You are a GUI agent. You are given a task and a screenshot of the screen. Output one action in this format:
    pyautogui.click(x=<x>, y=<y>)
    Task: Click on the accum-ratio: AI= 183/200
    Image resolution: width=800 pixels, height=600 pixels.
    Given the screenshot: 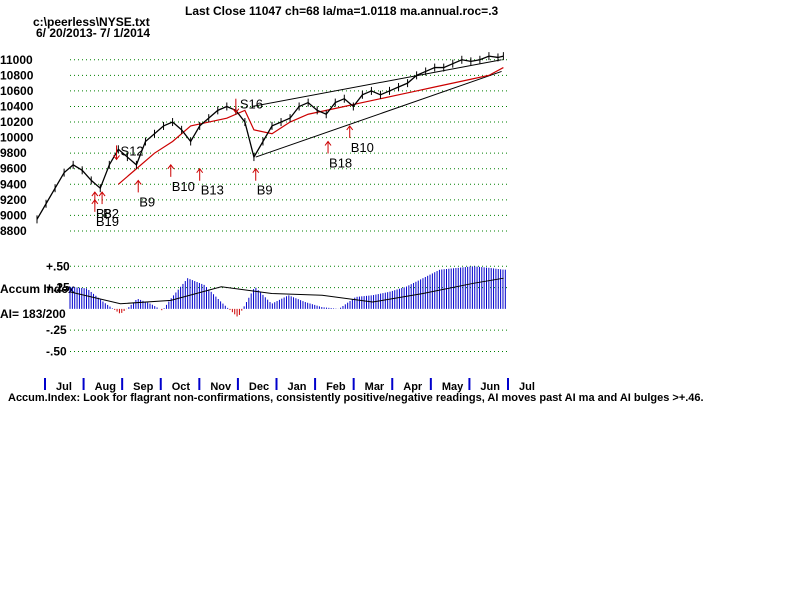 What is the action you would take?
    pyautogui.click(x=33, y=314)
    